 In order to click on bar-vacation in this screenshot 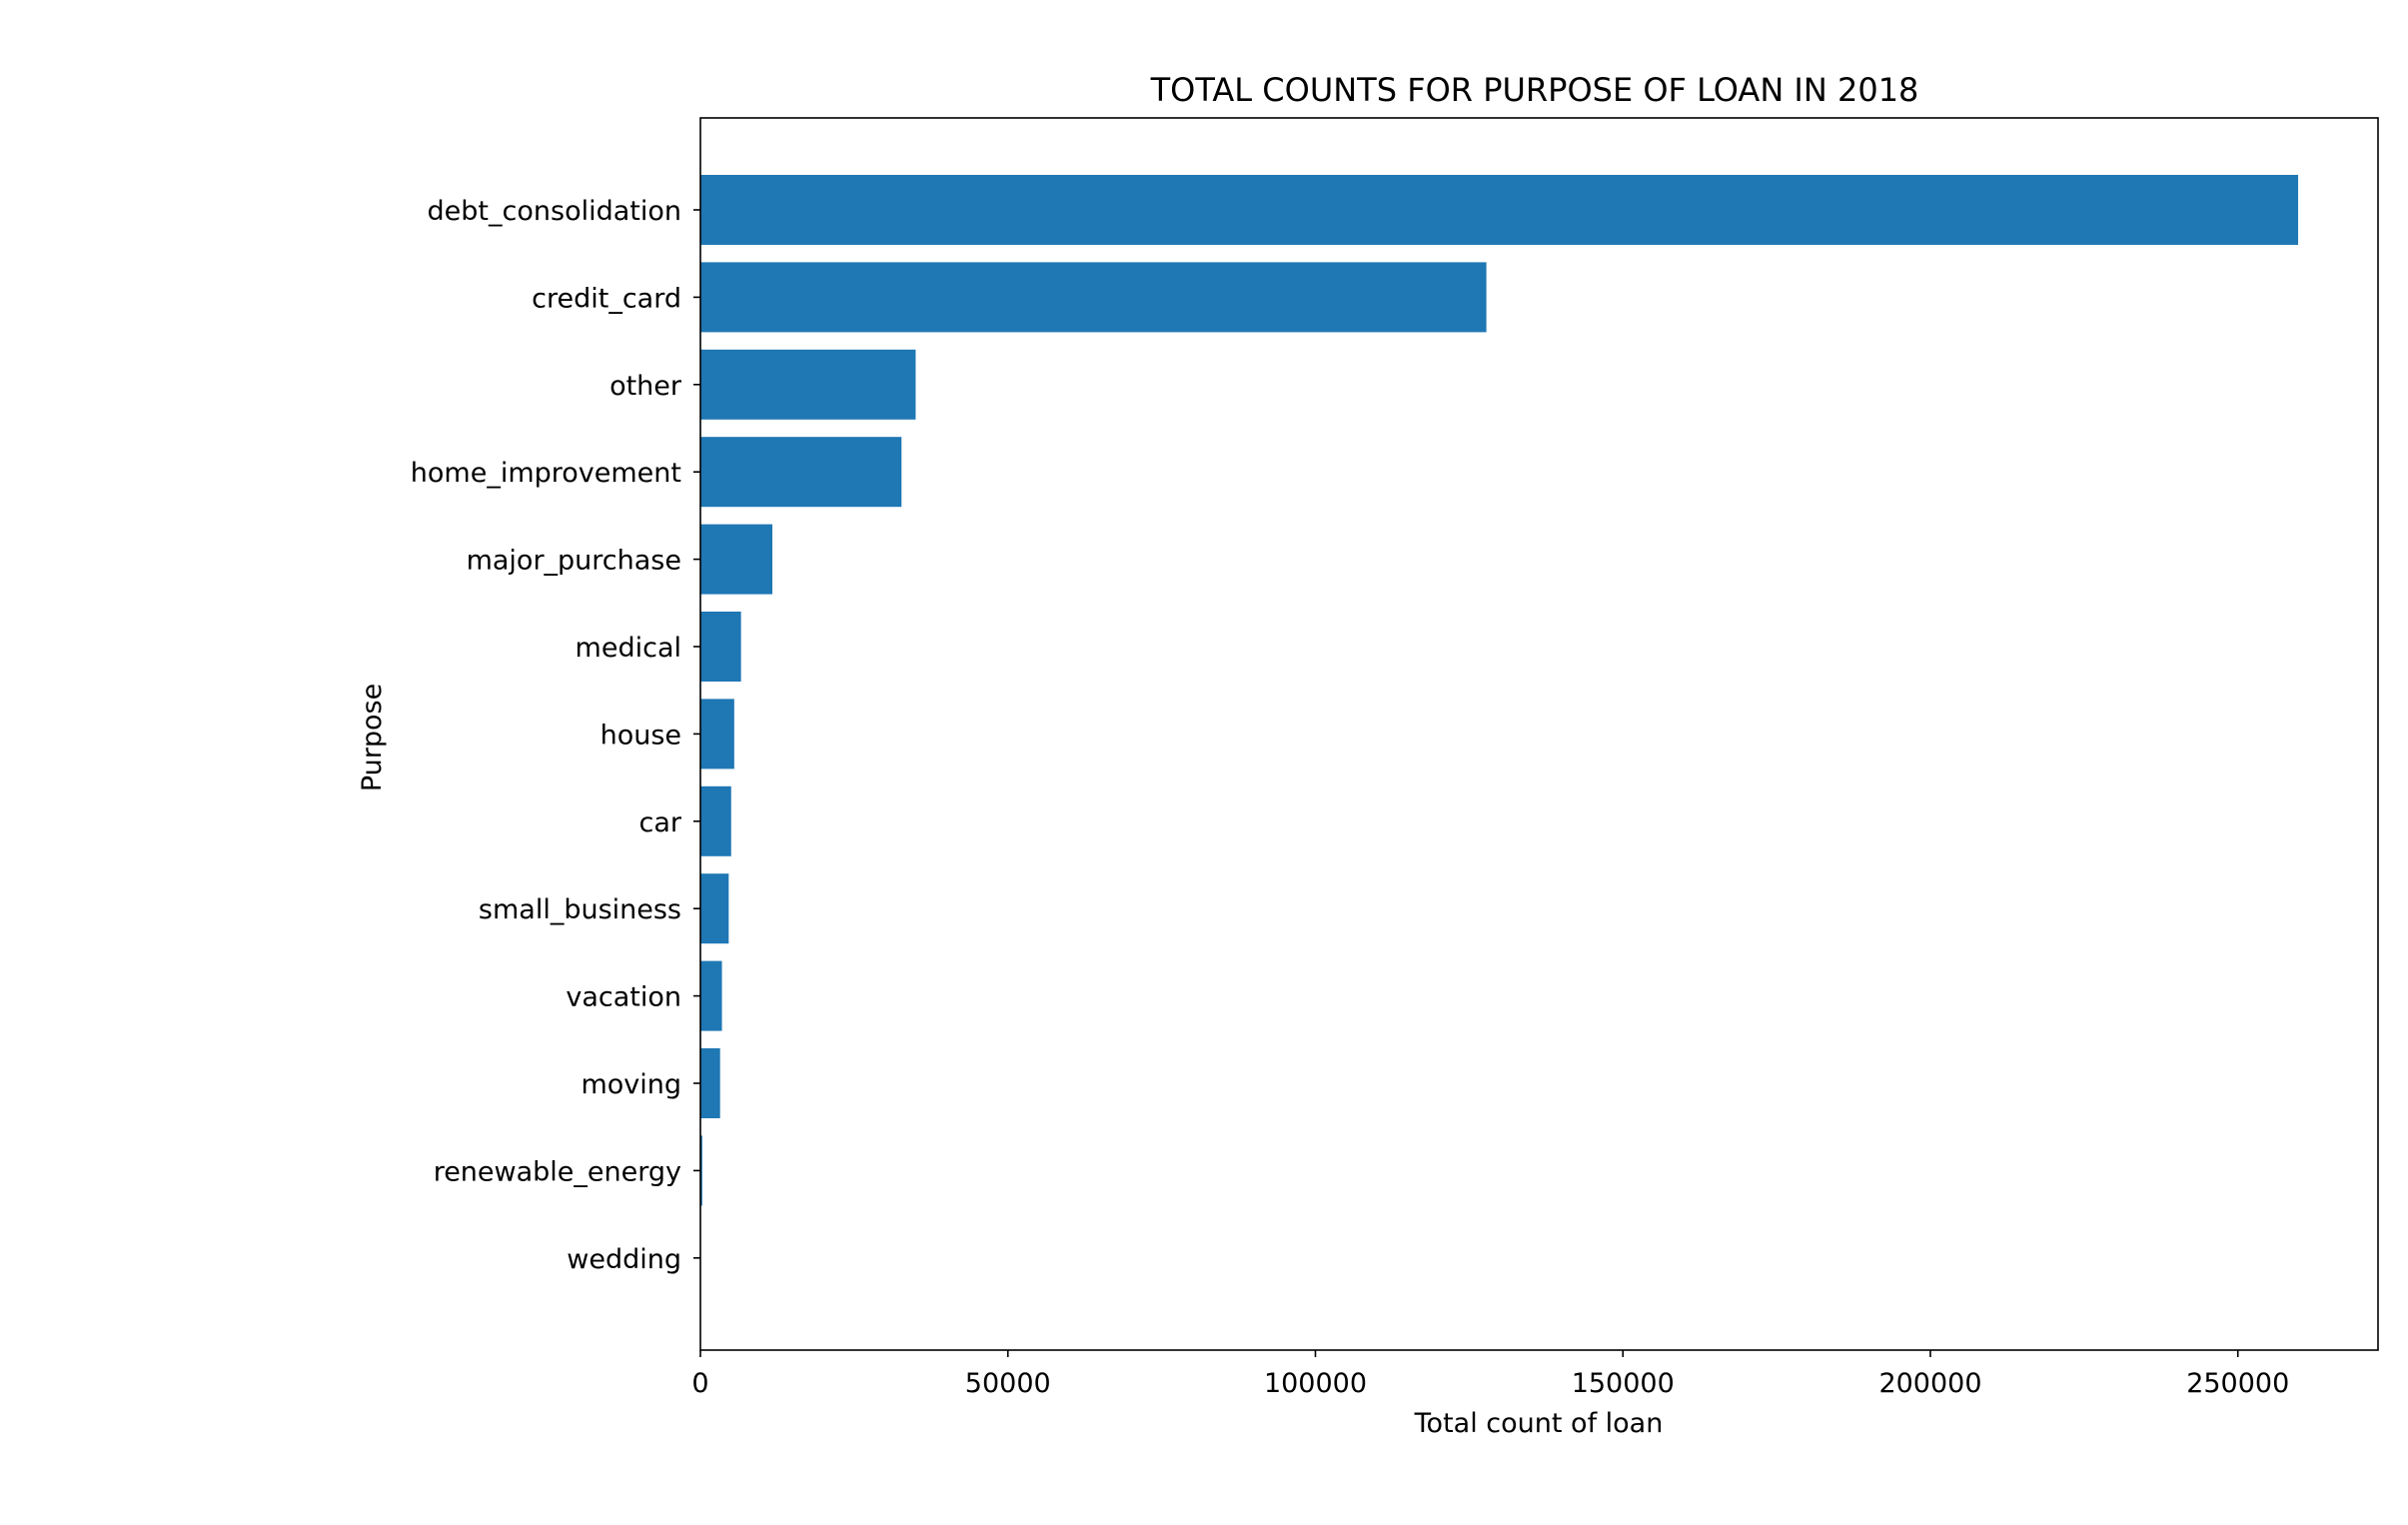, I will do `click(711, 996)`.